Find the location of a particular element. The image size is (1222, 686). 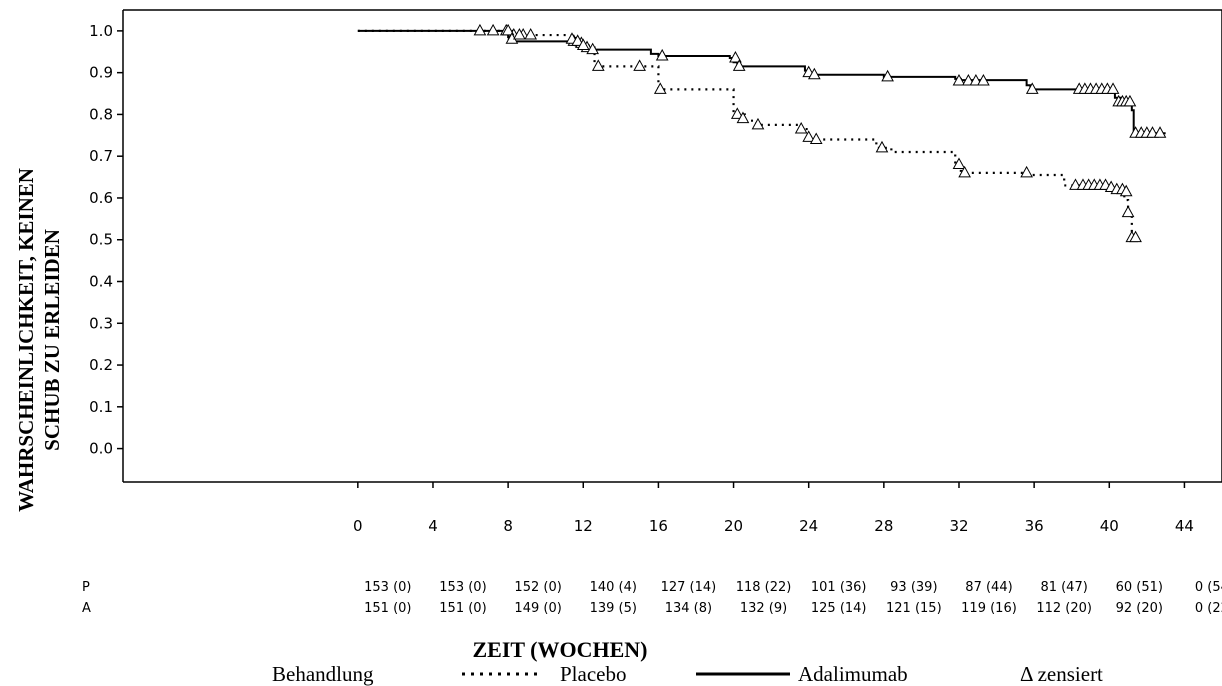

y-axis-title-line-1: WAHRSCHEINLICHKEIT, KEINEN is located at coordinates (26, 340).